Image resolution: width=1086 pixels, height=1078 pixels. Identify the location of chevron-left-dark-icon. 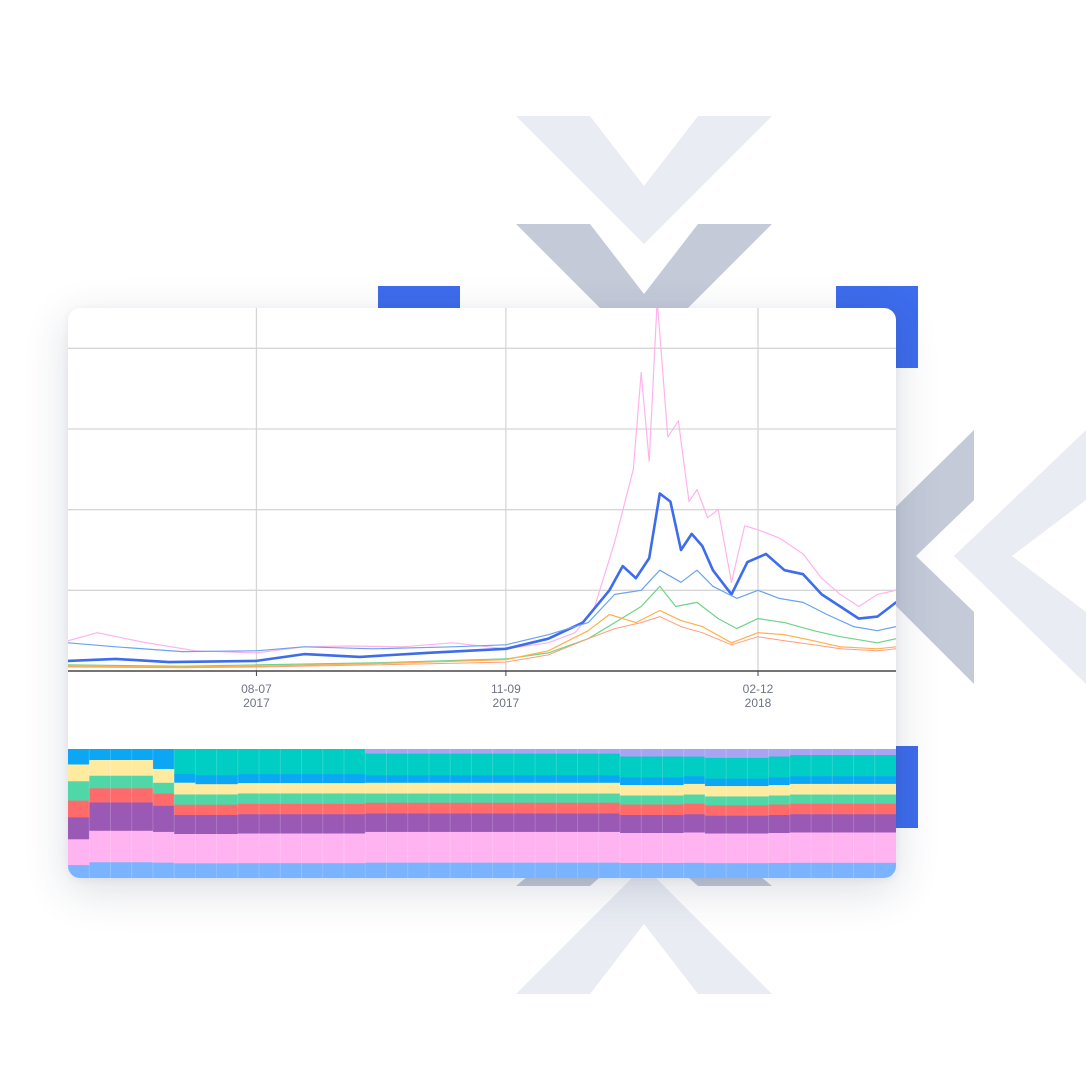
(910, 557).